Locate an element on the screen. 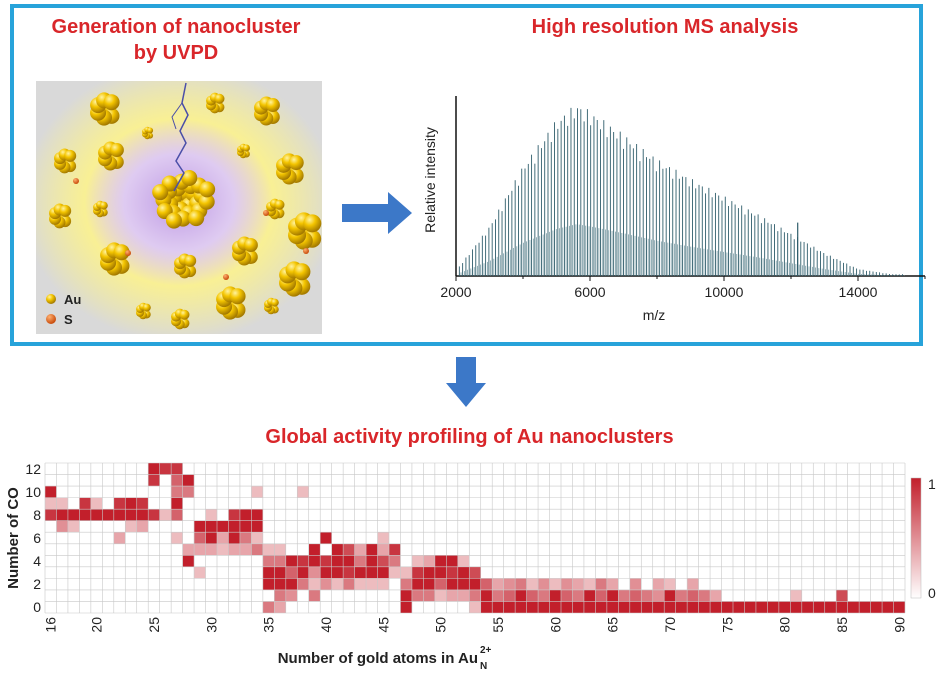 The height and width of the screenshot is (677, 939). heatmap-x-tick-label: 30 is located at coordinates (211, 625).